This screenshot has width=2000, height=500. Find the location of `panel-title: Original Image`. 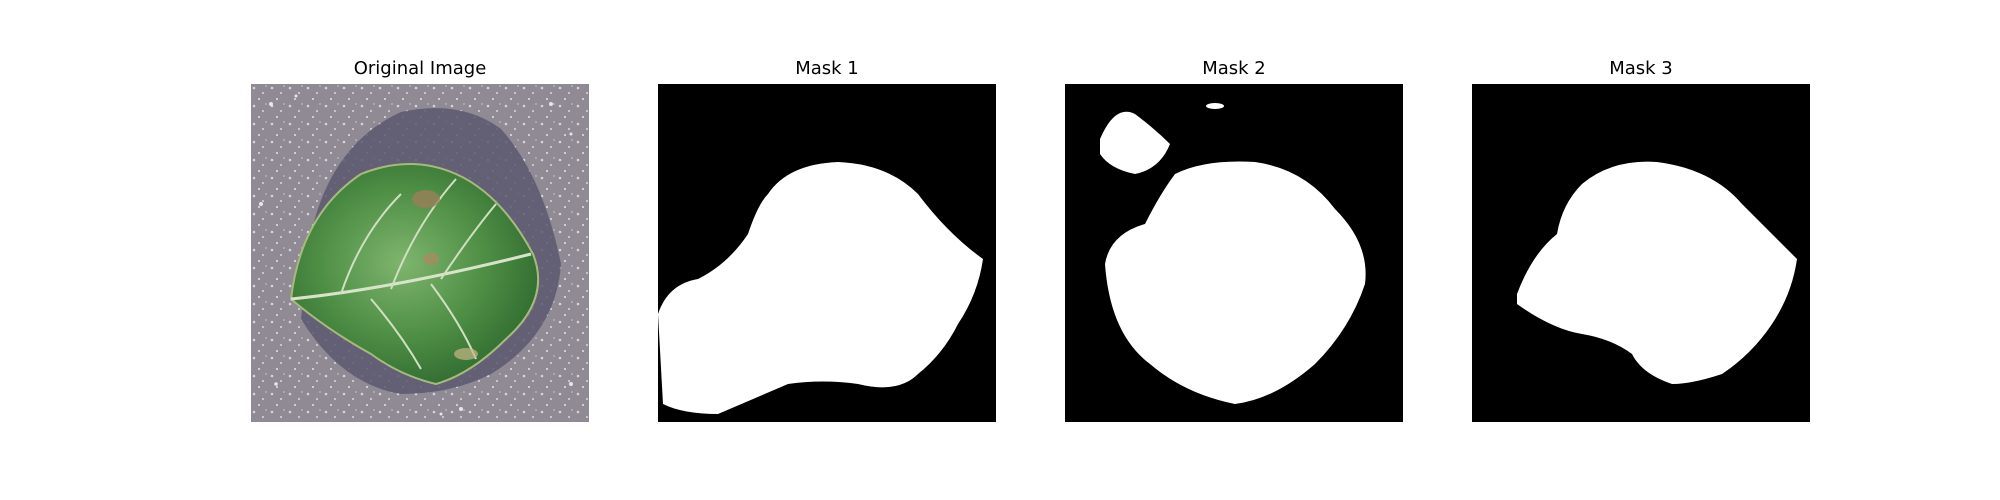

panel-title: Original Image is located at coordinates (420, 68).